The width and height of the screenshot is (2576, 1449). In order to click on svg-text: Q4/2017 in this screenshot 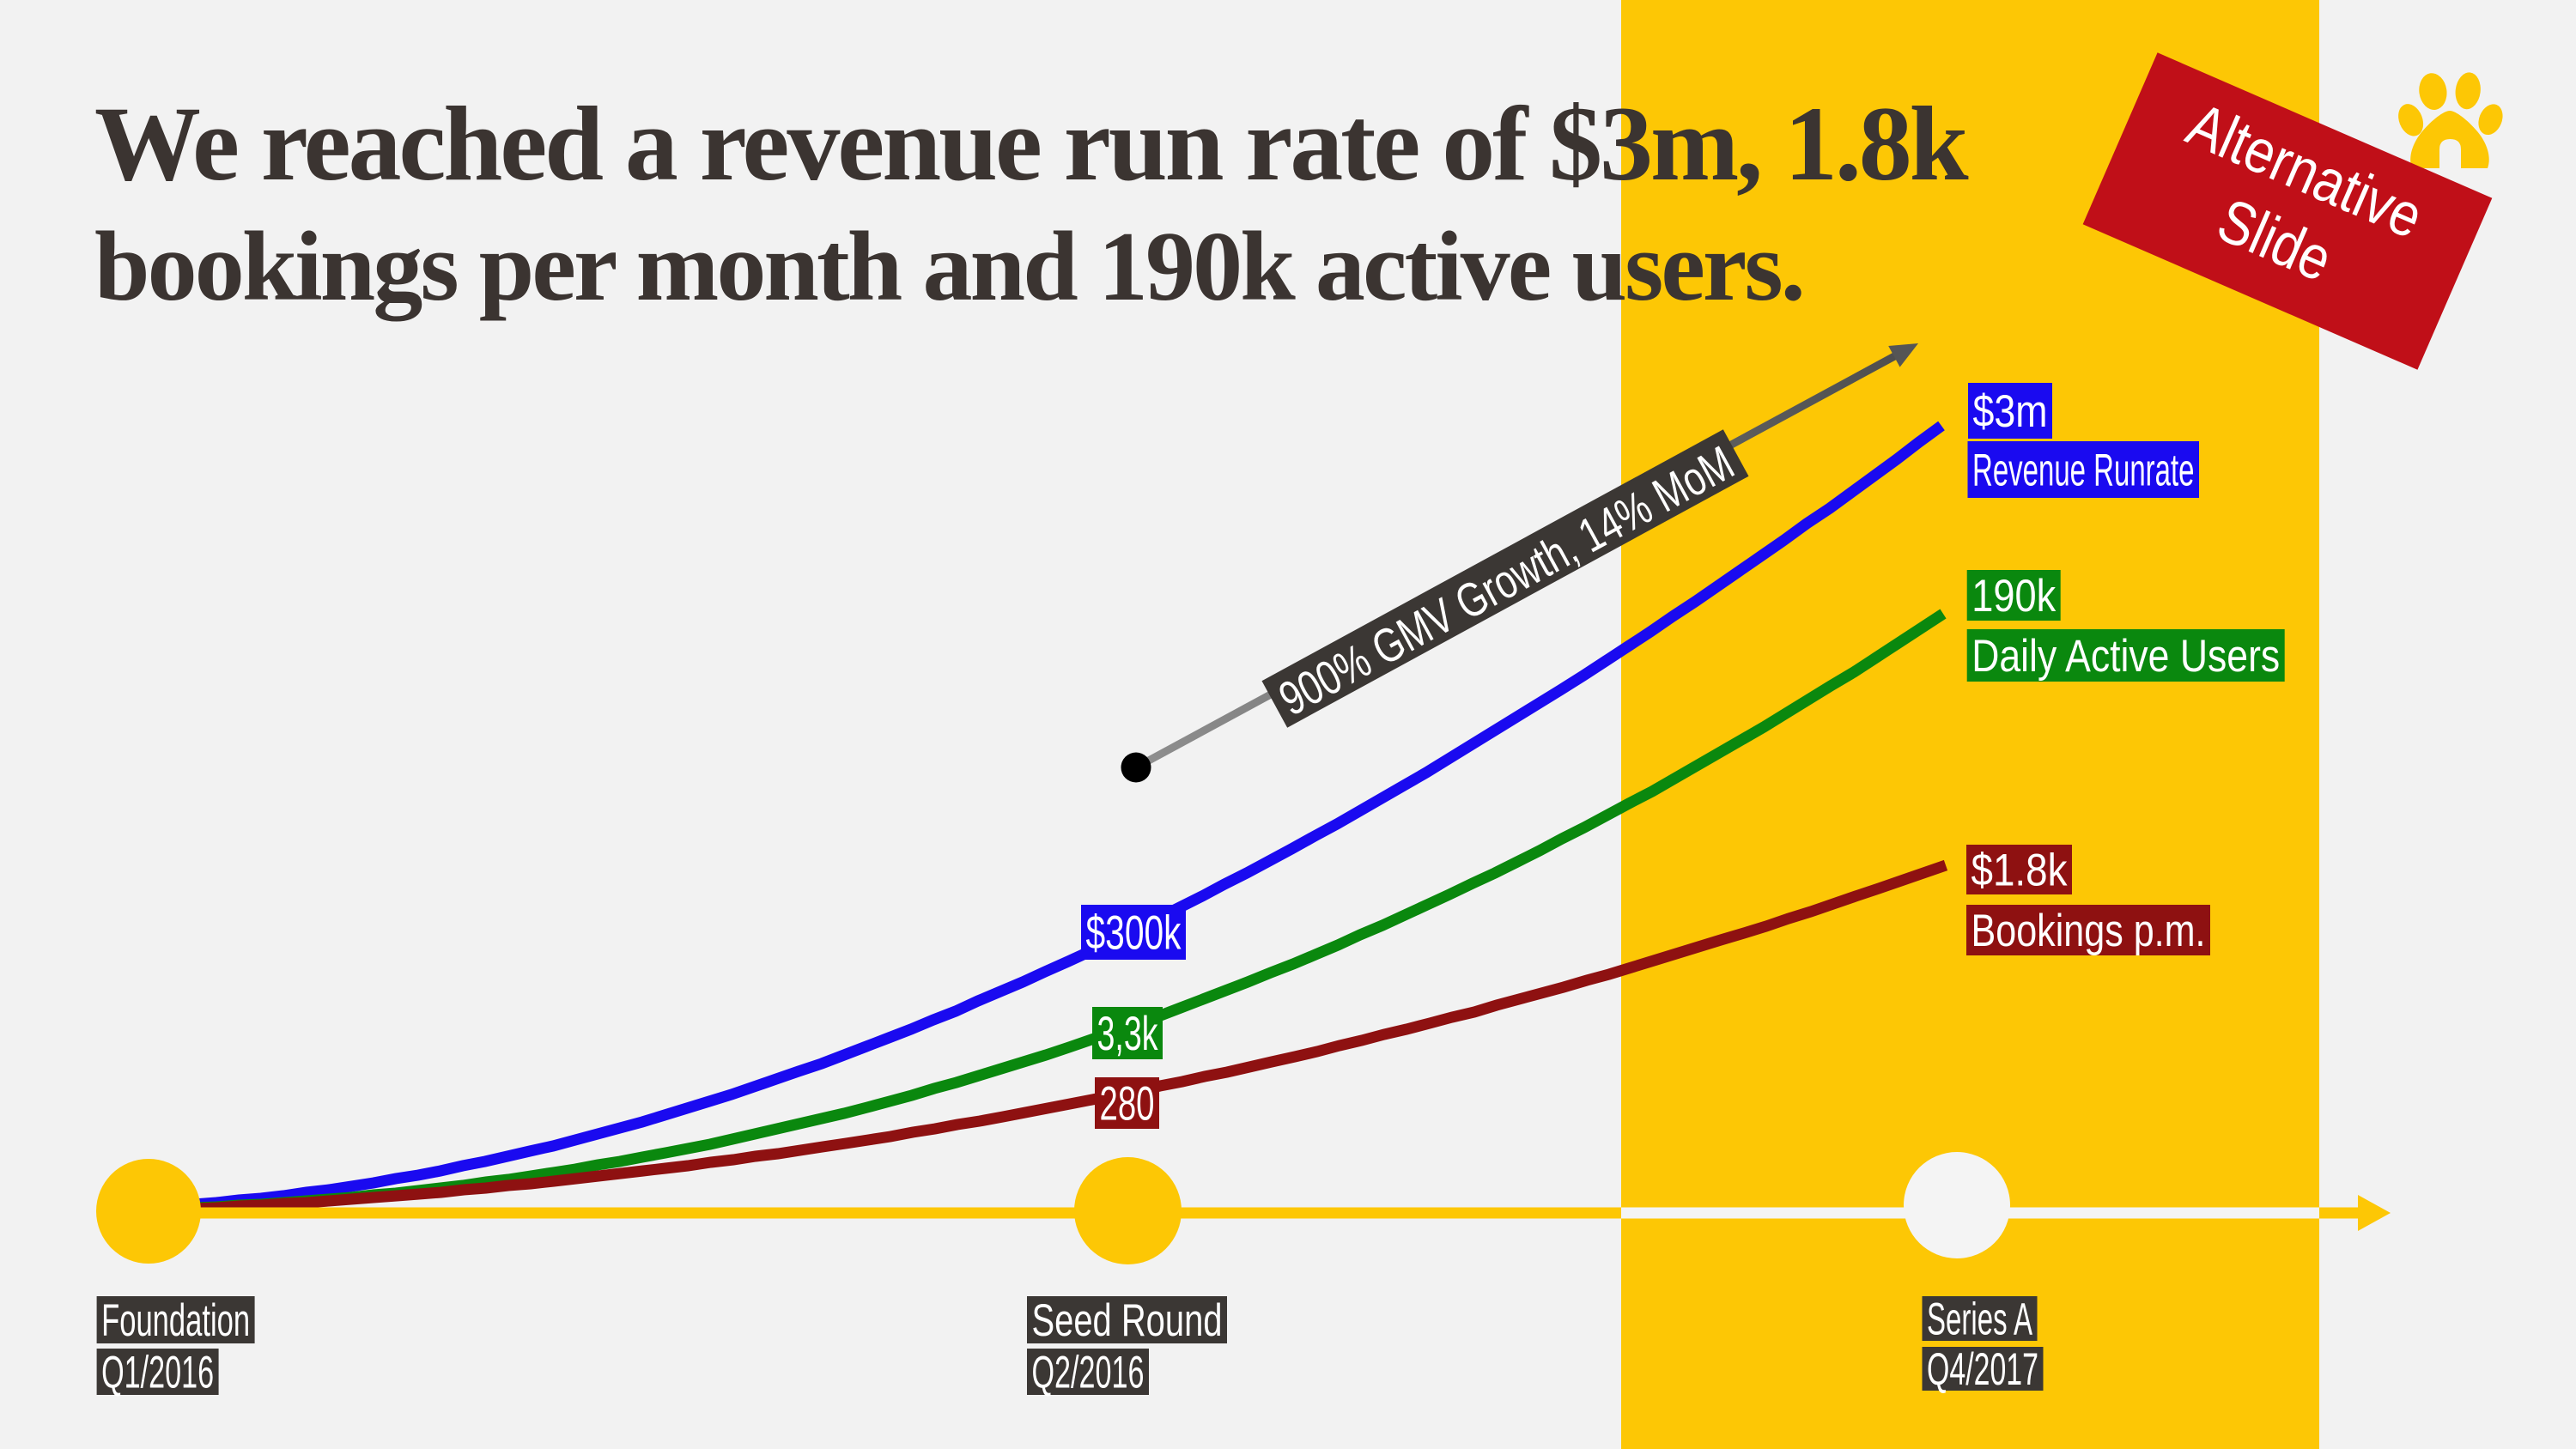, I will do `click(1982, 1369)`.